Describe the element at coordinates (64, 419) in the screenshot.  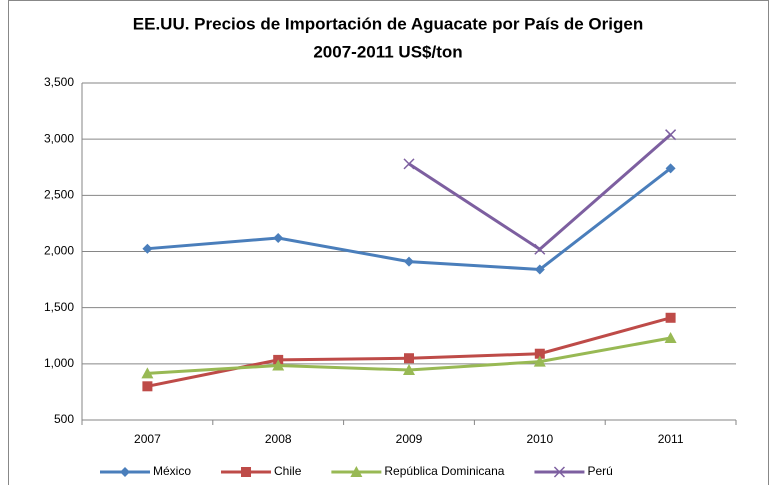
I see `y-tick-label: 500` at that location.